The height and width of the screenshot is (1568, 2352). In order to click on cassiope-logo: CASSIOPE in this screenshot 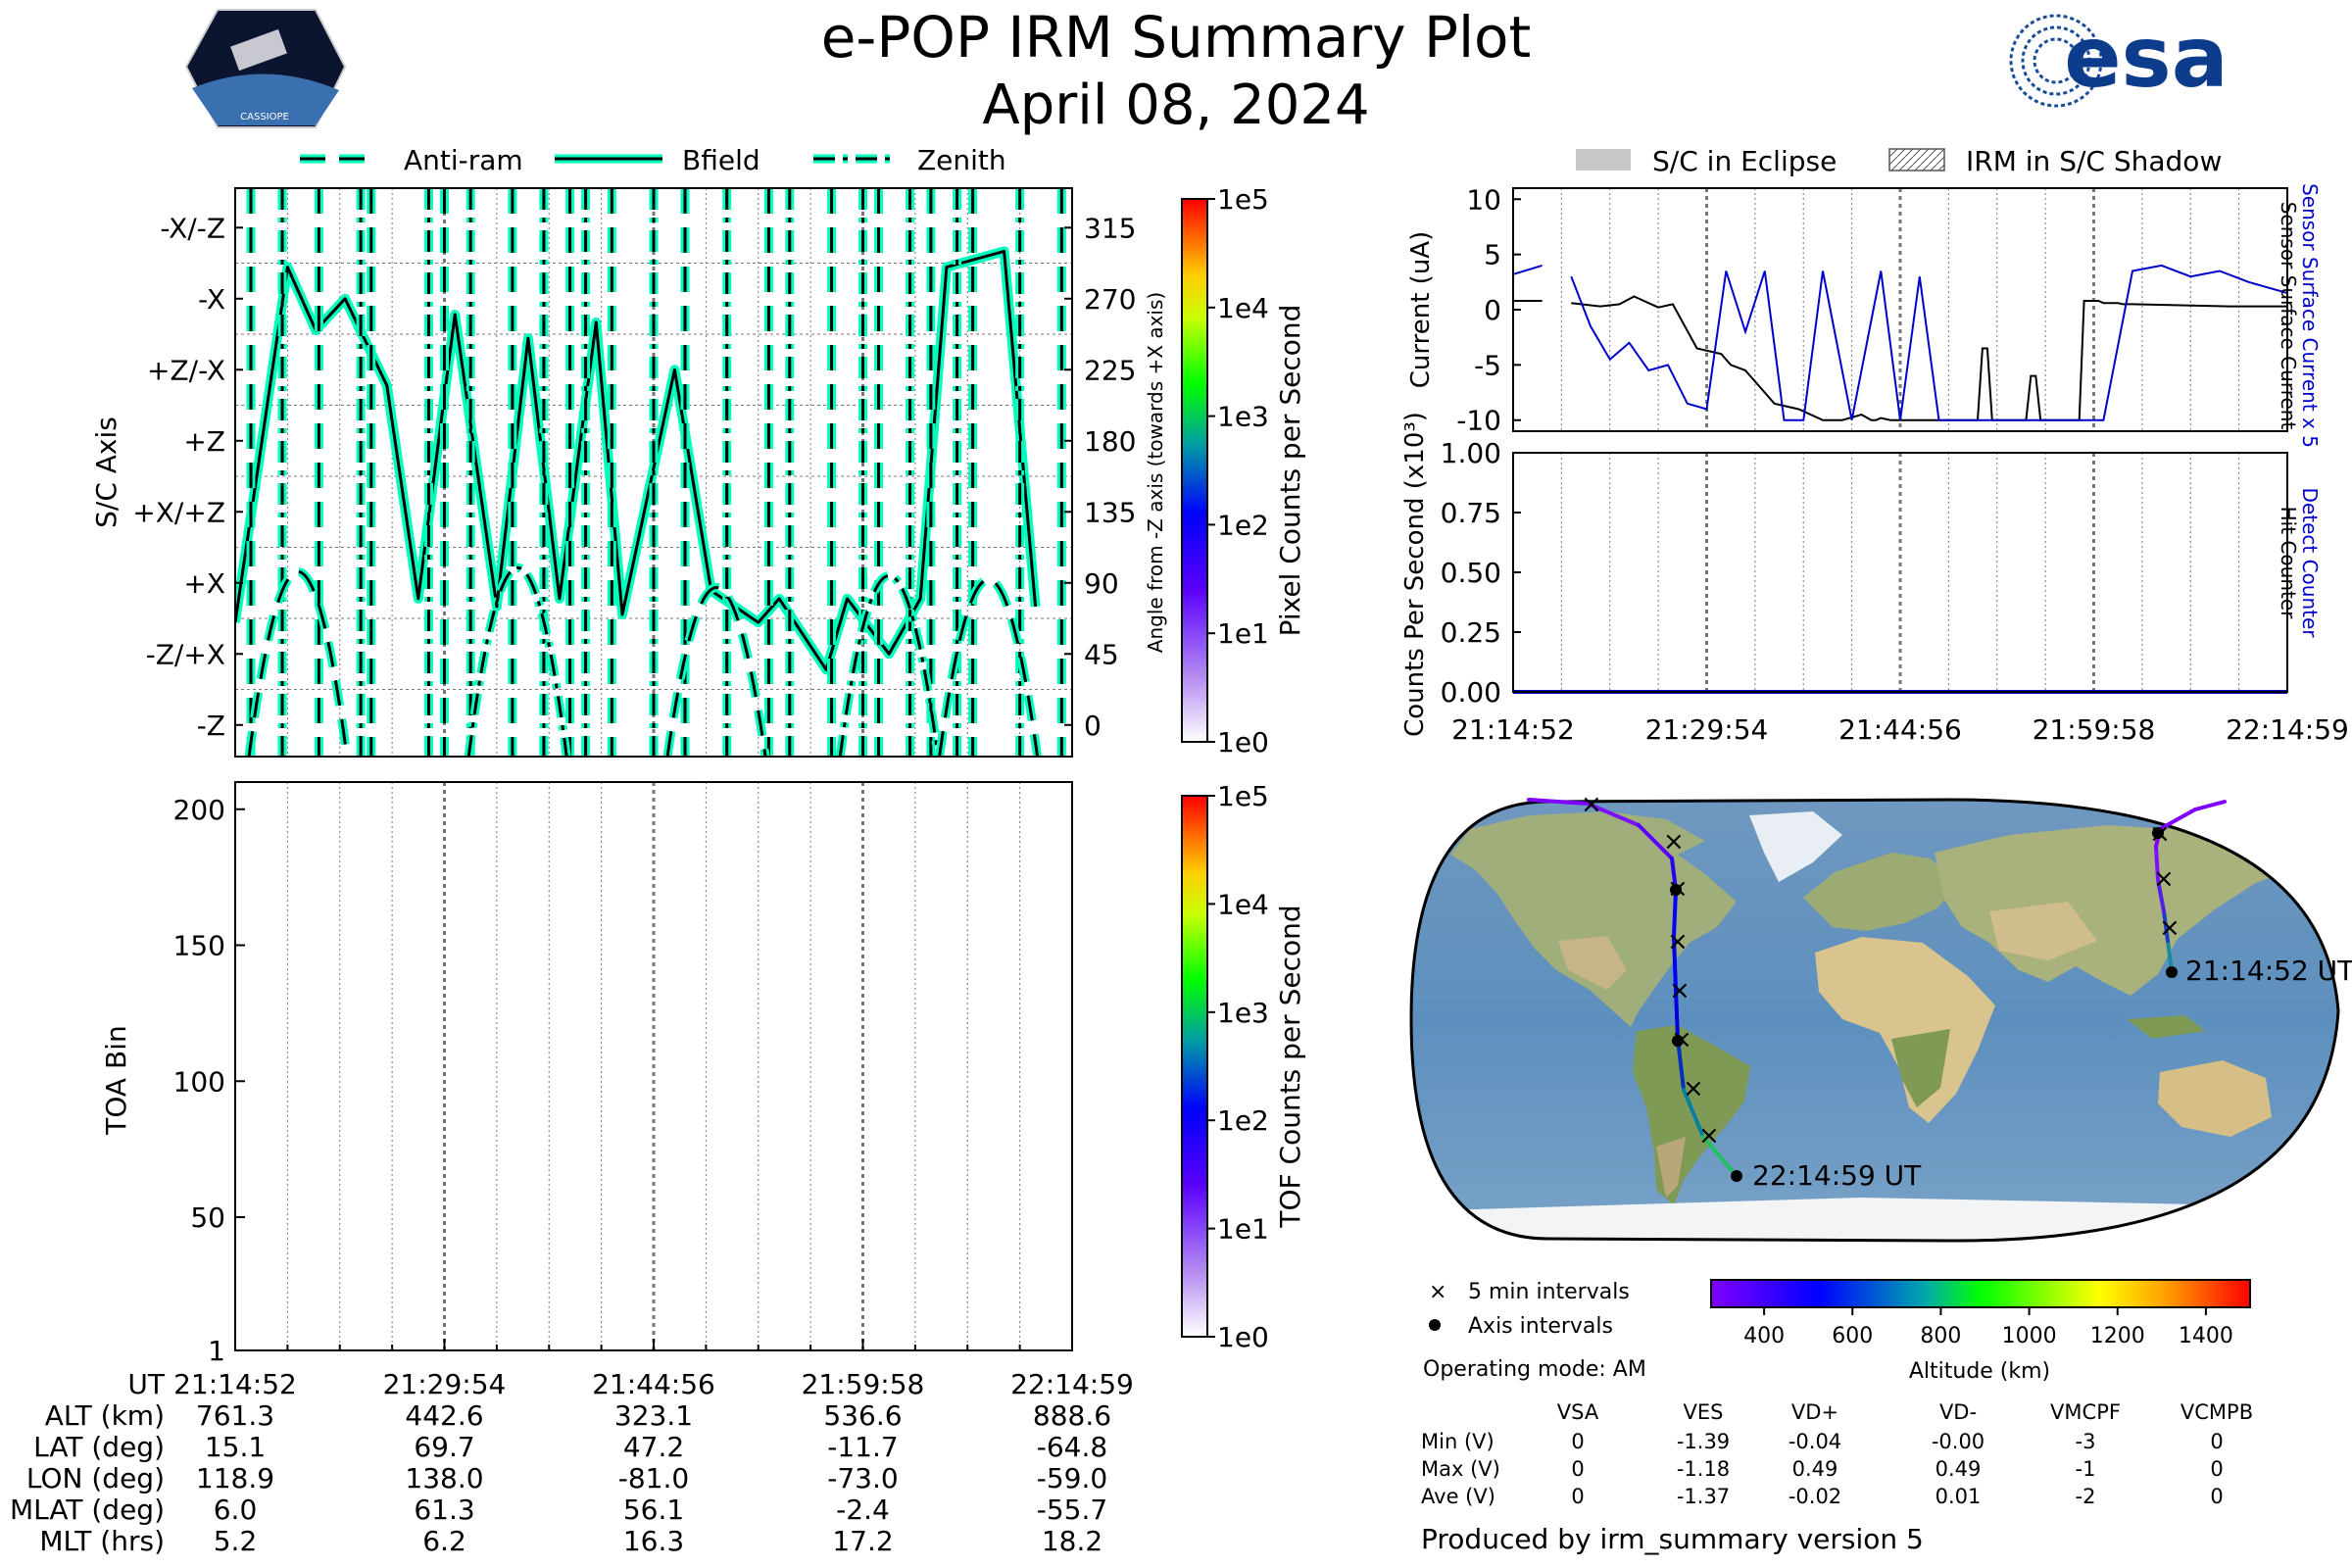, I will do `click(265, 68)`.